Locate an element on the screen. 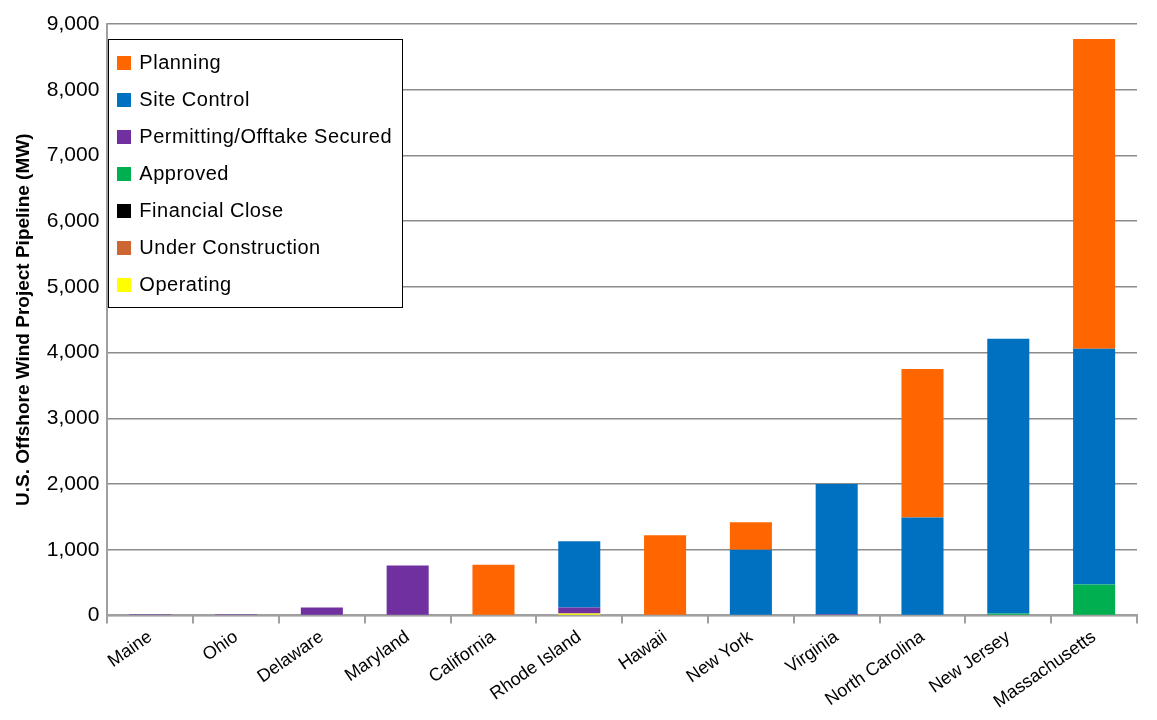 This screenshot has width=1157, height=720. x-tick-label: New York is located at coordinates (719, 656).